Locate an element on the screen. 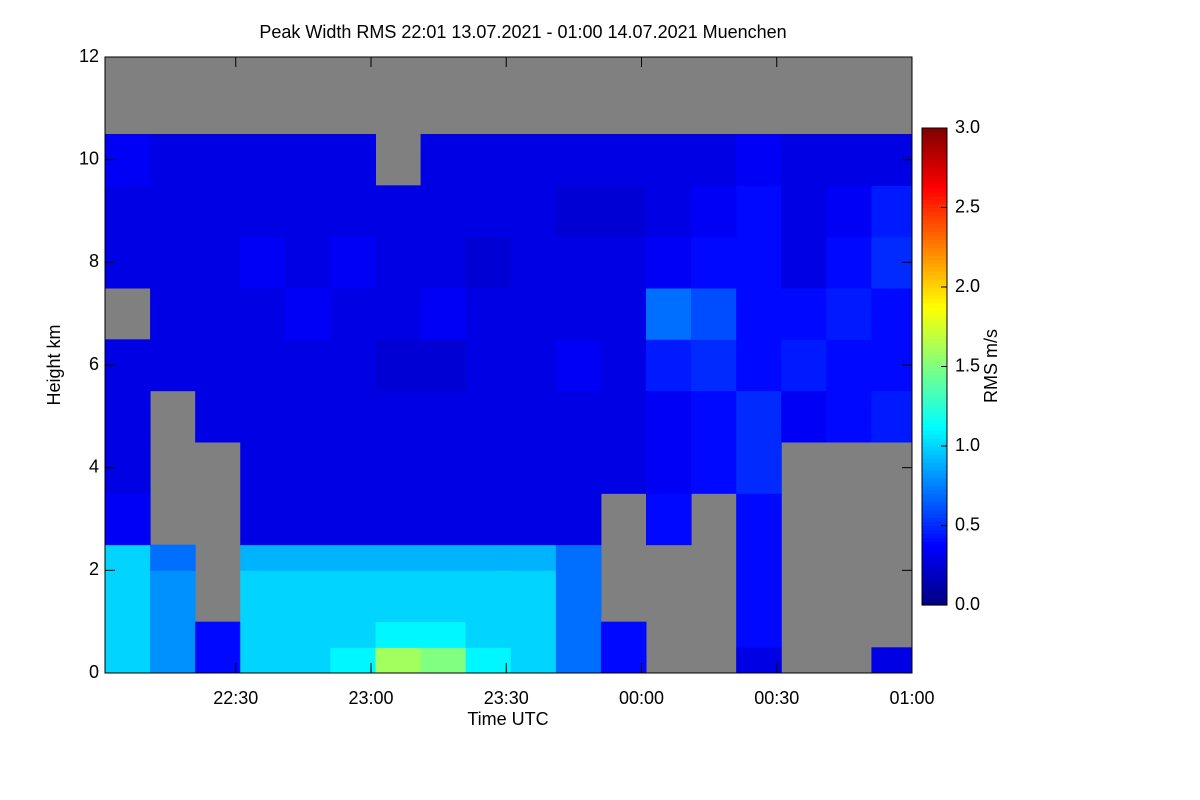 The width and height of the screenshot is (1200, 800). colorbar-tick-label: 2.0 is located at coordinates (967, 286).